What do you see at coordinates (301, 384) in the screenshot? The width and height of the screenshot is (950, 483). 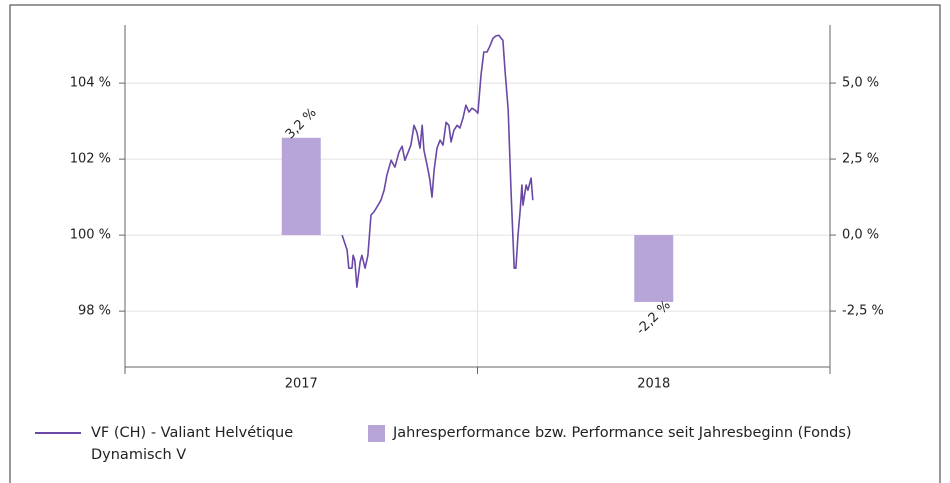 I see `x-tick-label: 2017` at bounding box center [301, 384].